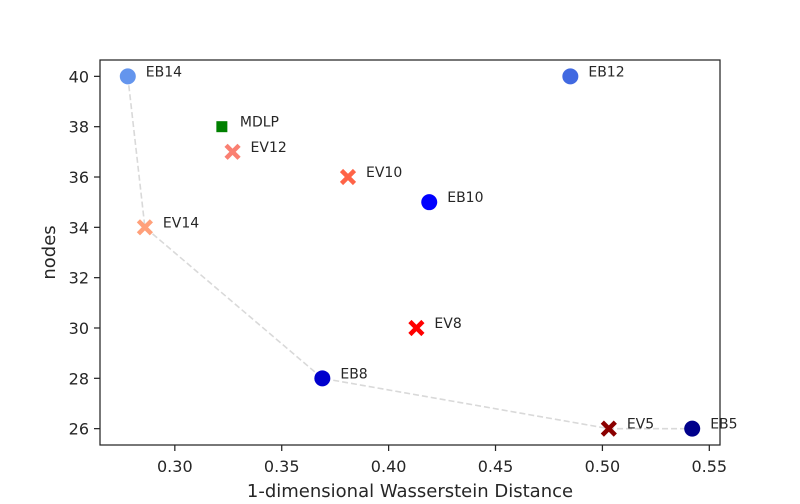 The height and width of the screenshot is (504, 800). What do you see at coordinates (79, 227) in the screenshot?
I see `y-tick-label: 34` at bounding box center [79, 227].